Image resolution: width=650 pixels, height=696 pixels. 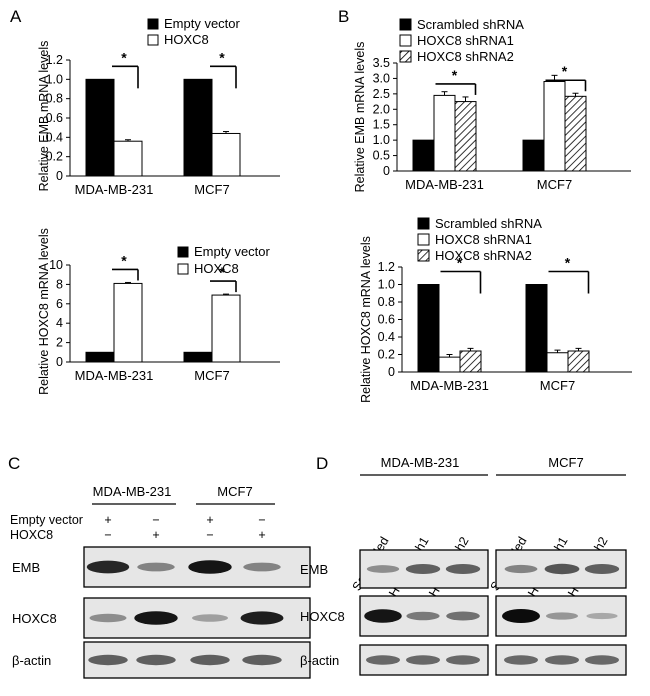 I want to click on y-tick-label: 3.5, so click(x=381, y=63).